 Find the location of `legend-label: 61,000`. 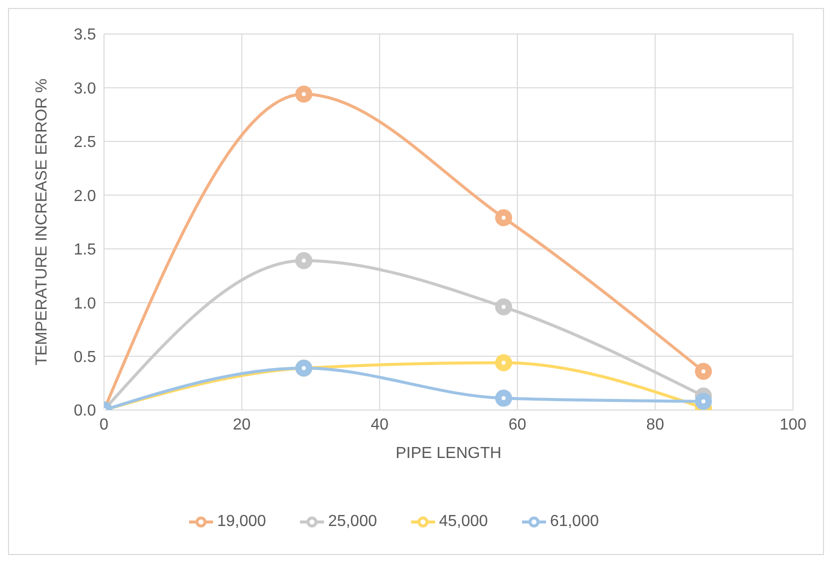

legend-label: 61,000 is located at coordinates (574, 521).